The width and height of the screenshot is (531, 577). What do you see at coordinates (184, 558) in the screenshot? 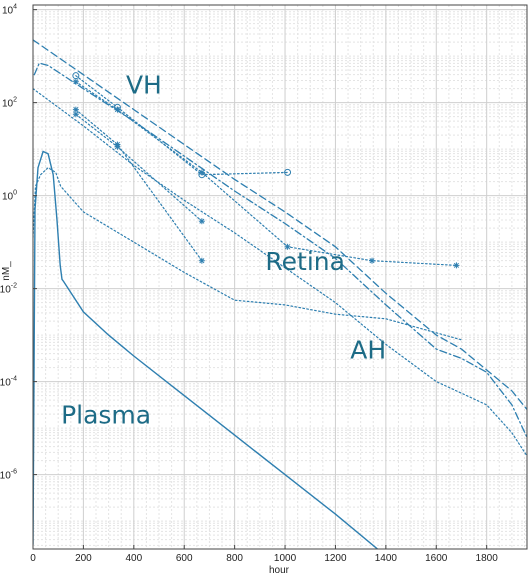
I see `x-tick-label: 600` at bounding box center [184, 558].